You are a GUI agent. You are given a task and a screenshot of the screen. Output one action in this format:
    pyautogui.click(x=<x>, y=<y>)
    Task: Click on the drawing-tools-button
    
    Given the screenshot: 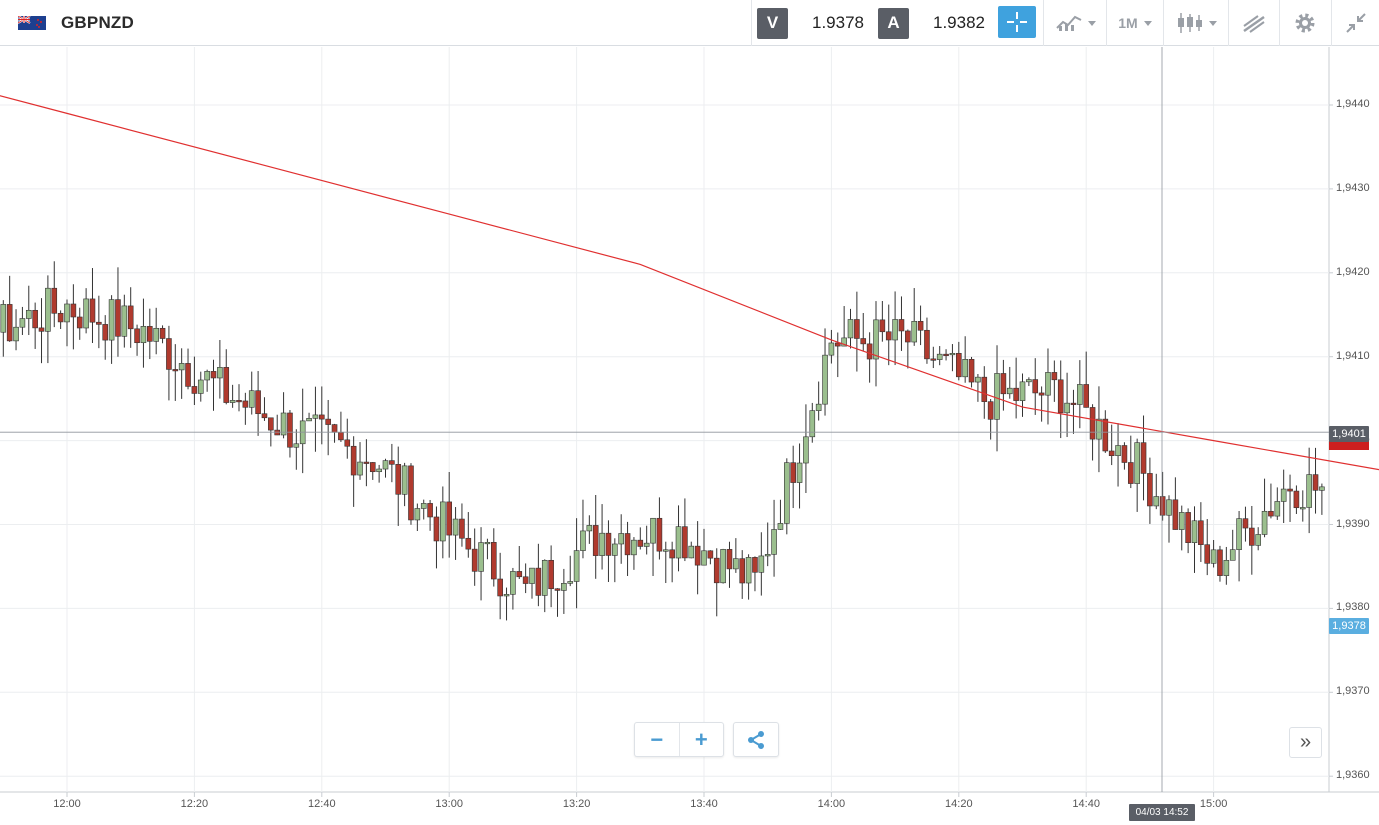 What is the action you would take?
    pyautogui.click(x=1254, y=23)
    